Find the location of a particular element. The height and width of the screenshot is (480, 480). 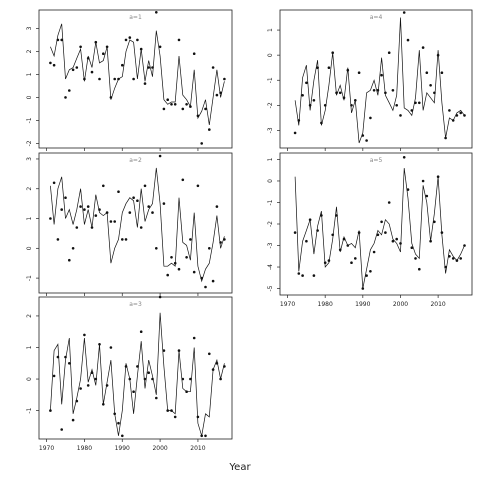

panel-title: a=3 is located at coordinates (135, 304).